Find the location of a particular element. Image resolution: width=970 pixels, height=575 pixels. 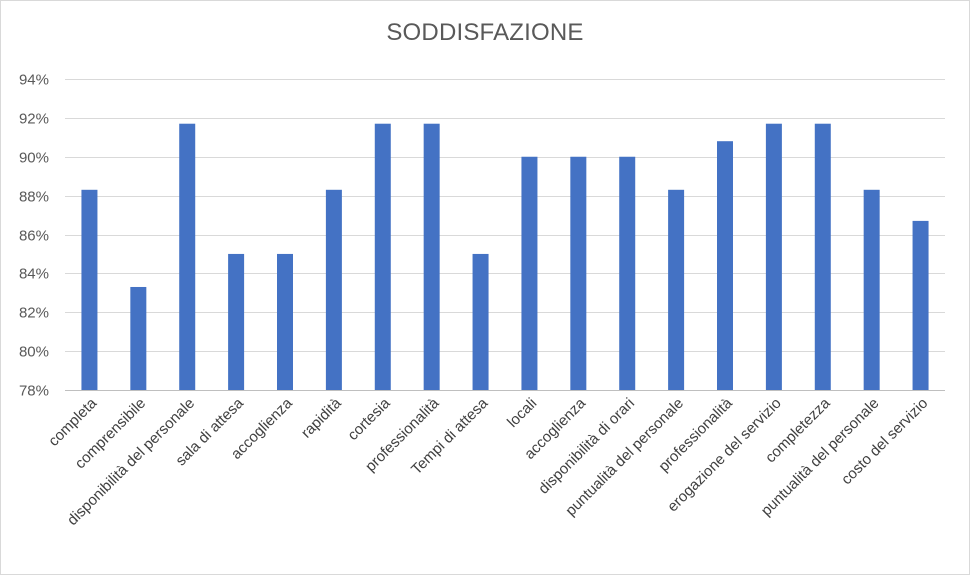

x-category-label: cortesia is located at coordinates (369, 419).